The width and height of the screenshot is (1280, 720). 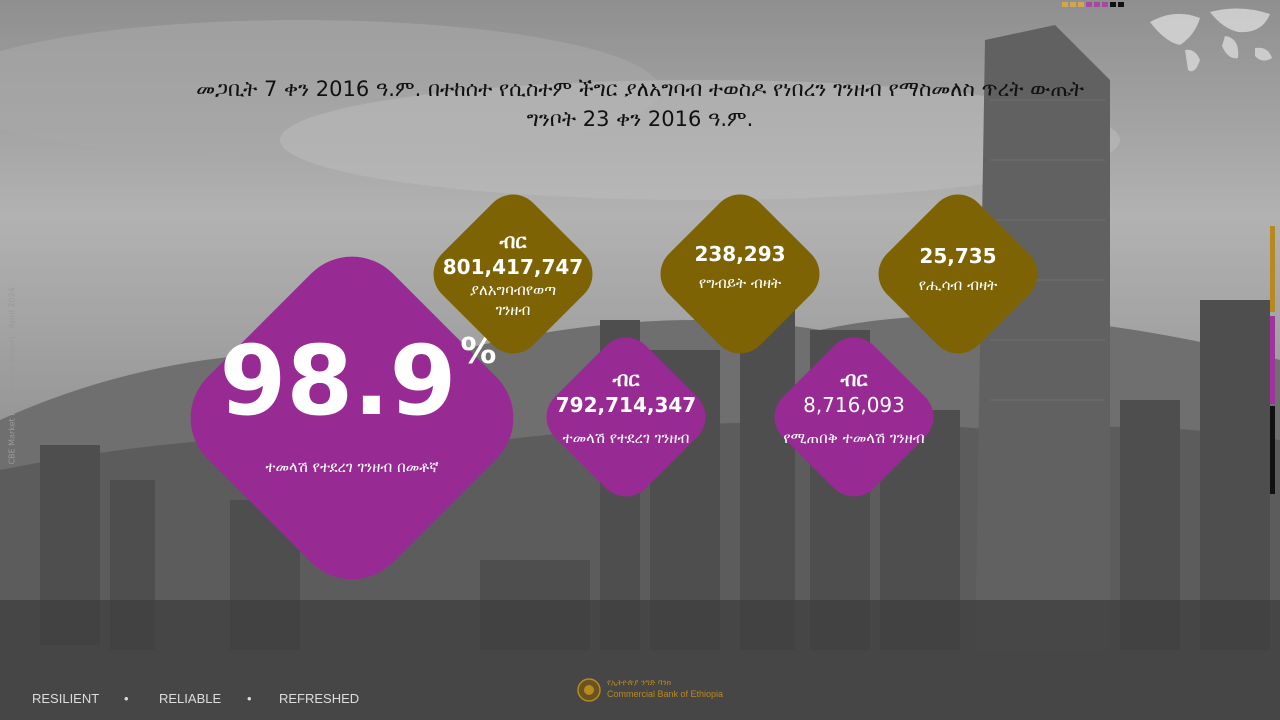 What do you see at coordinates (665, 694) in the screenshot?
I see `bank-name-english: Commercial Bank of Ethiopia` at bounding box center [665, 694].